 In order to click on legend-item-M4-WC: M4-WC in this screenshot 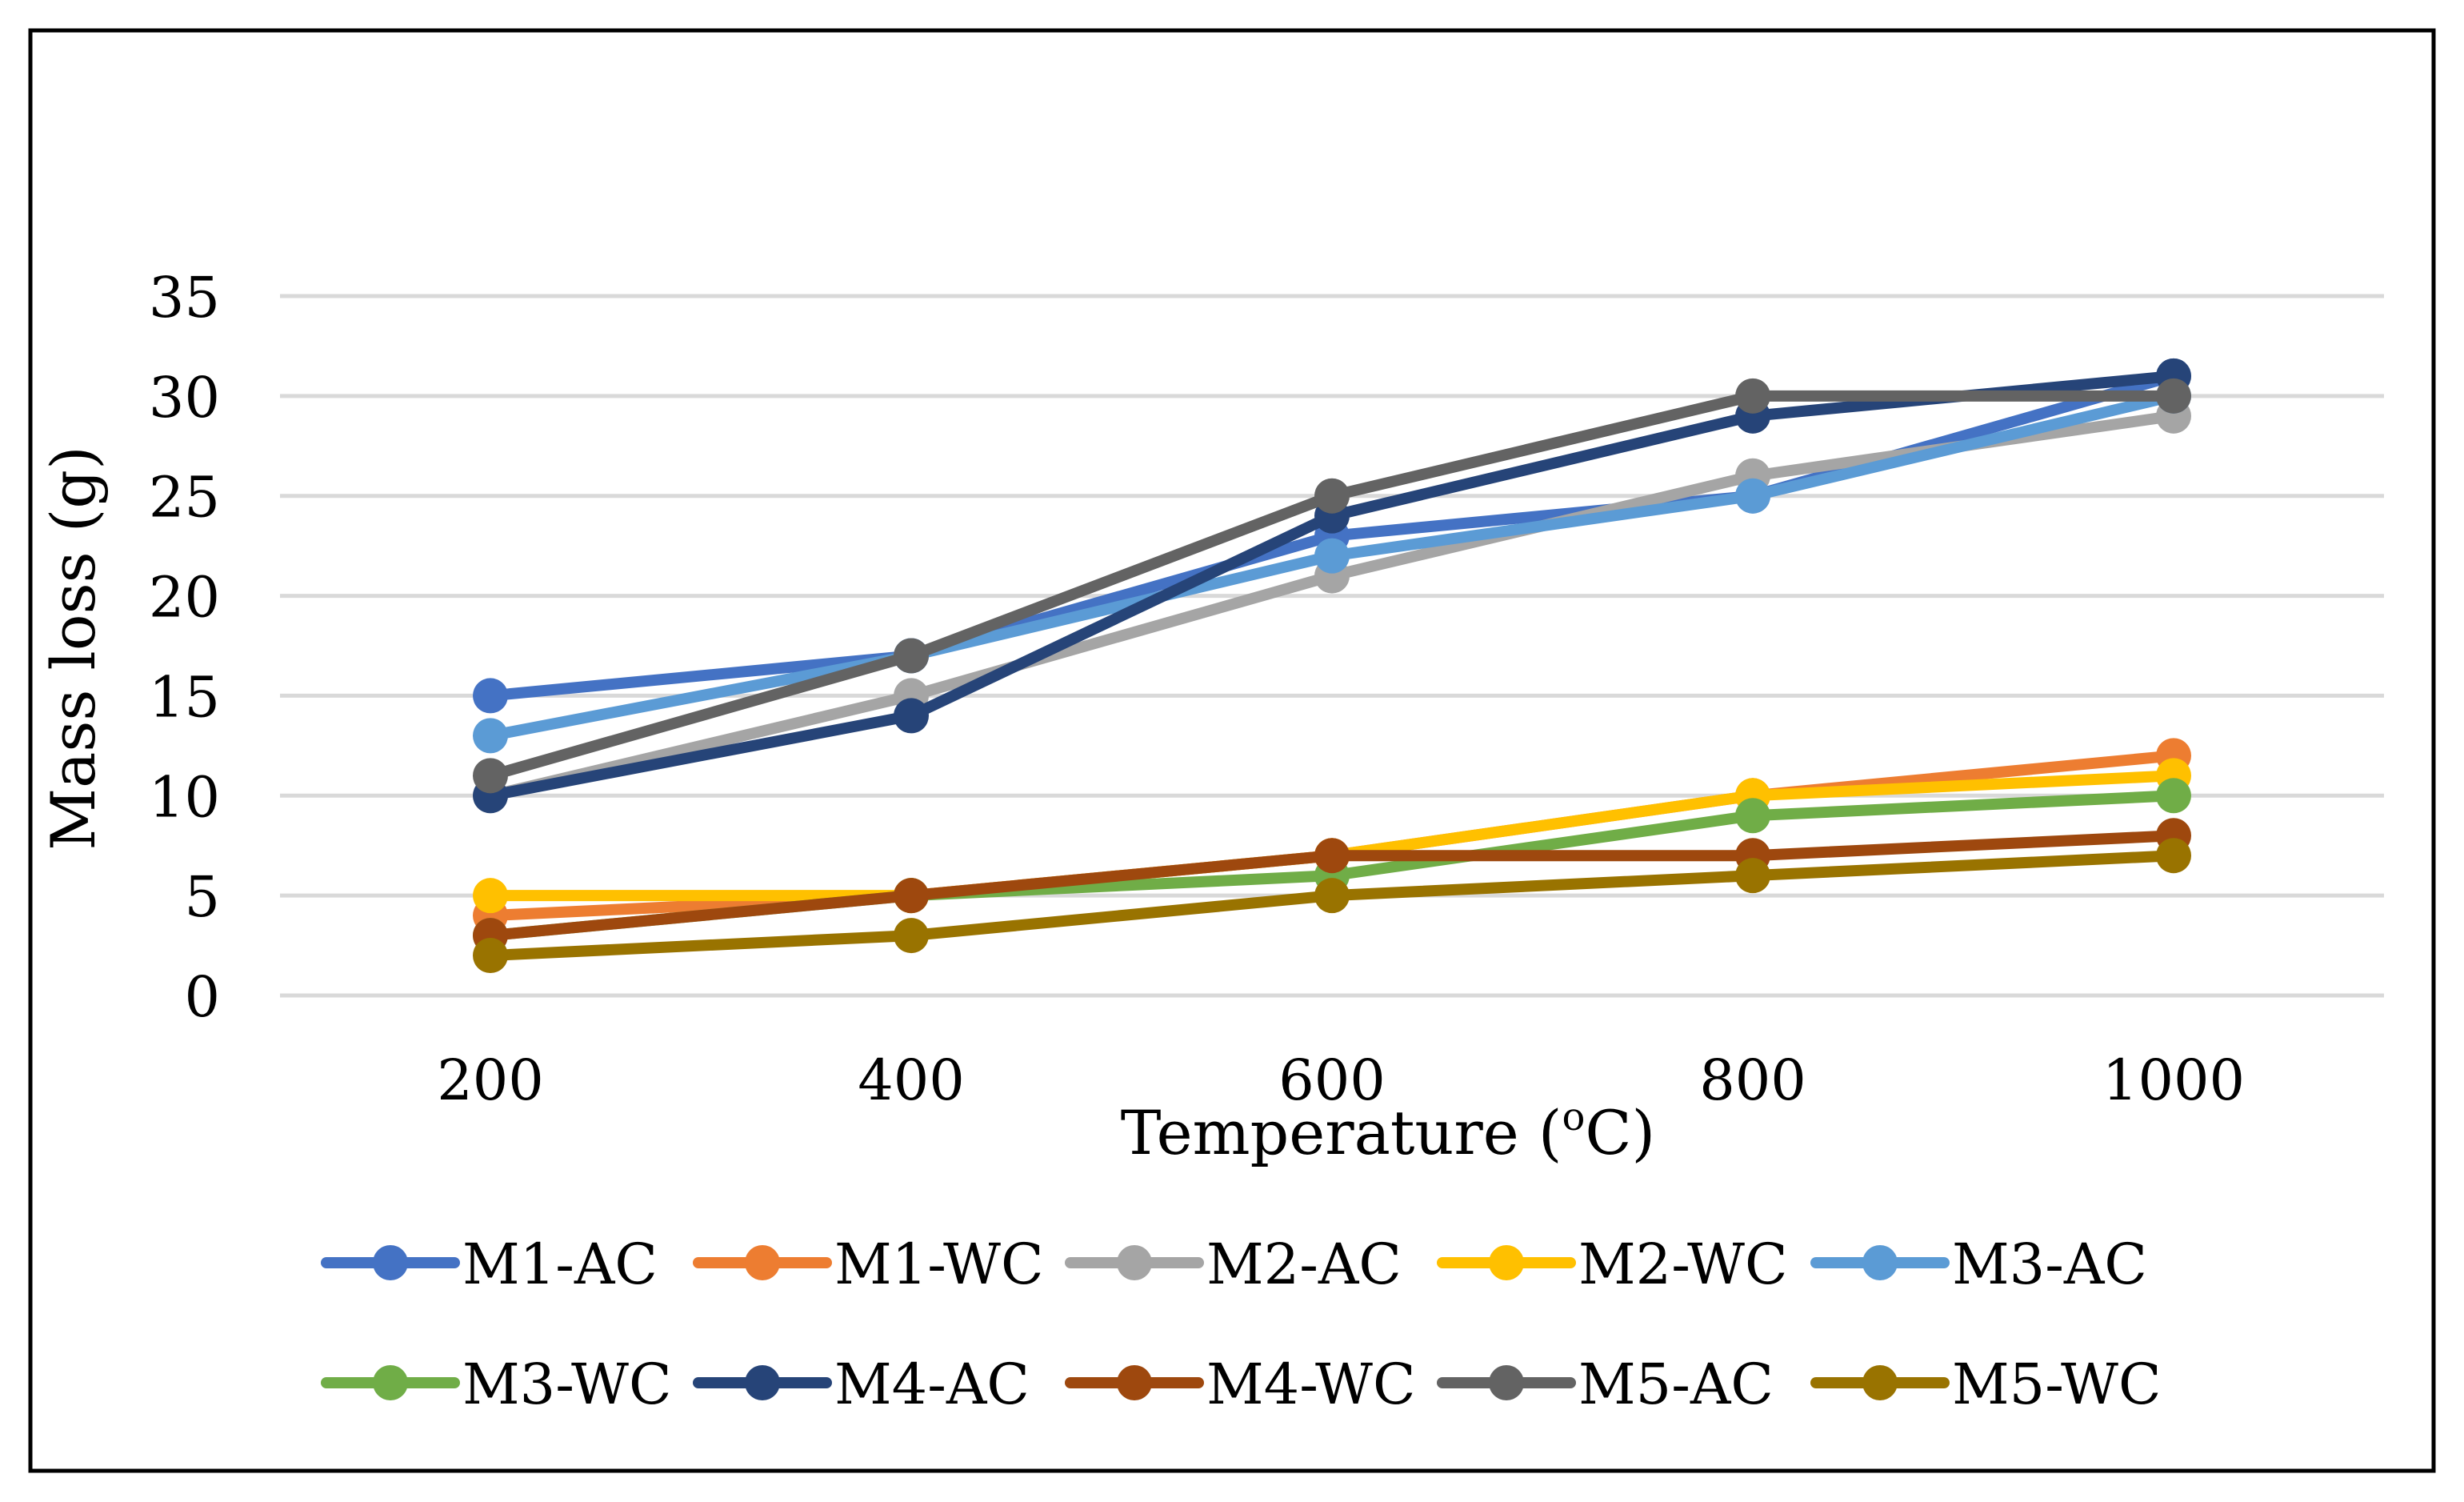, I will do `click(1240, 1384)`.